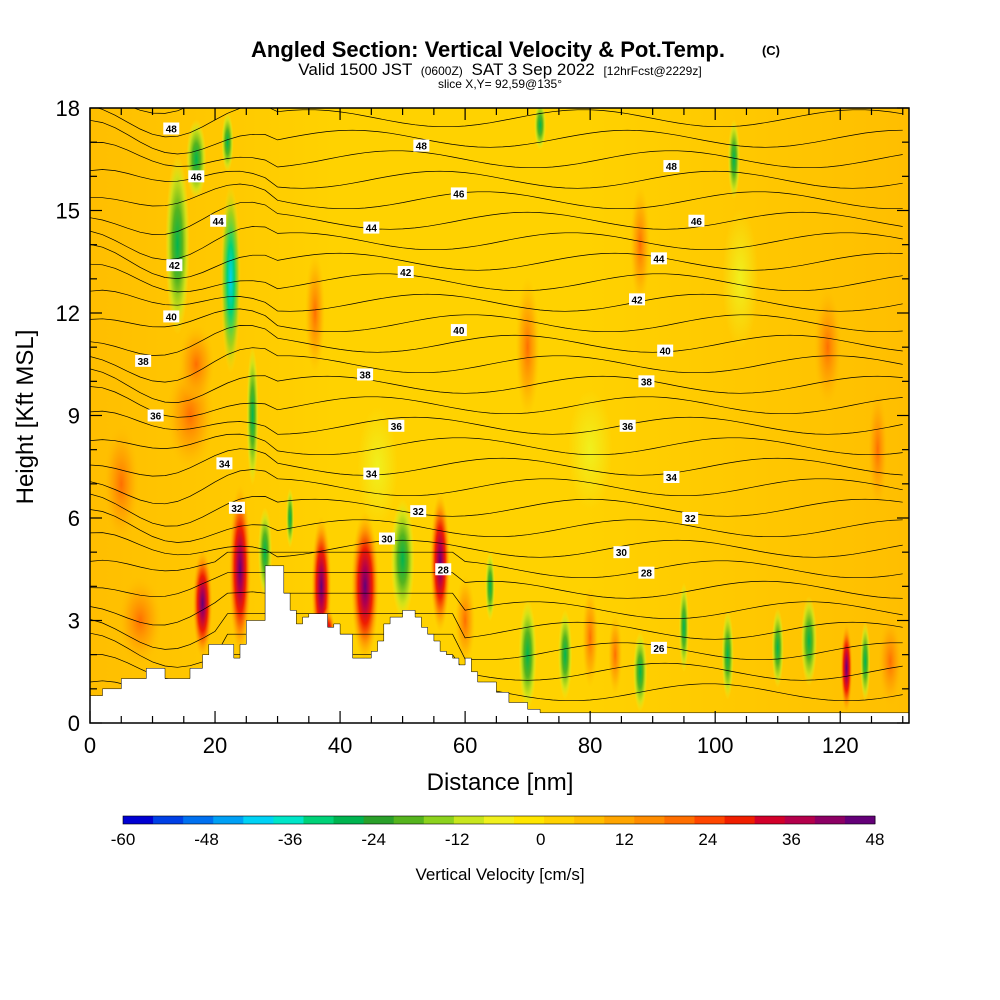 This screenshot has width=1000, height=1000. What do you see at coordinates (497, 832) in the screenshot?
I see `colorbar: -60 -48 -36 -24 -12 0 12 24 36 48` at bounding box center [497, 832].